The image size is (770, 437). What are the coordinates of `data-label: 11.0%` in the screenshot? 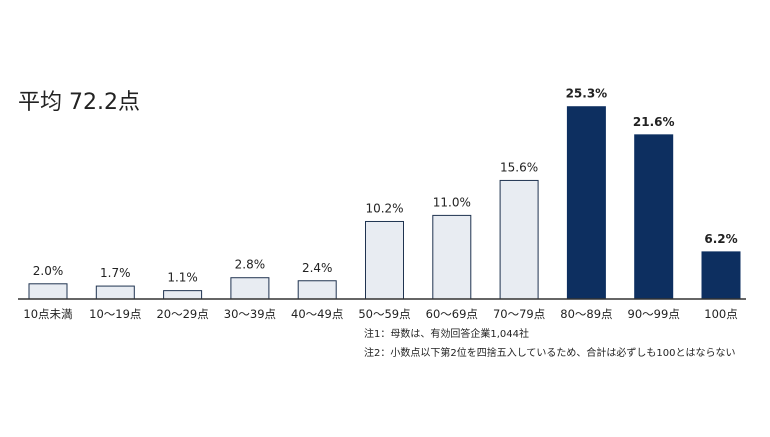 It's located at (452, 202).